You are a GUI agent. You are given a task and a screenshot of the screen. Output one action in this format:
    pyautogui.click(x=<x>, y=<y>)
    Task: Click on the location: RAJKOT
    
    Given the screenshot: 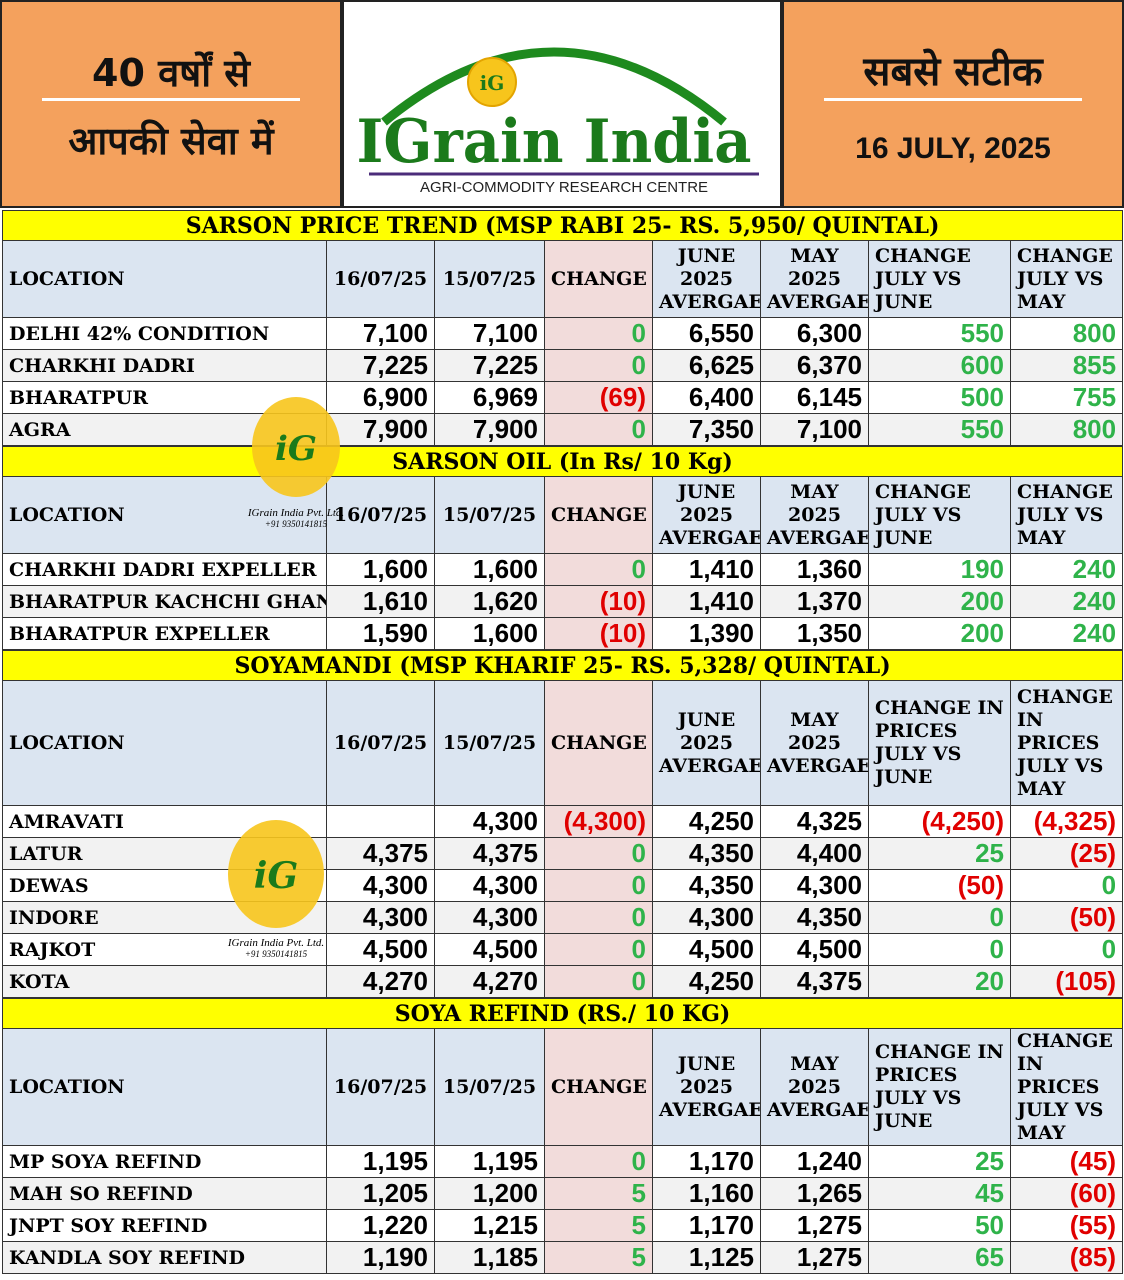 What is the action you would take?
    pyautogui.click(x=164, y=949)
    